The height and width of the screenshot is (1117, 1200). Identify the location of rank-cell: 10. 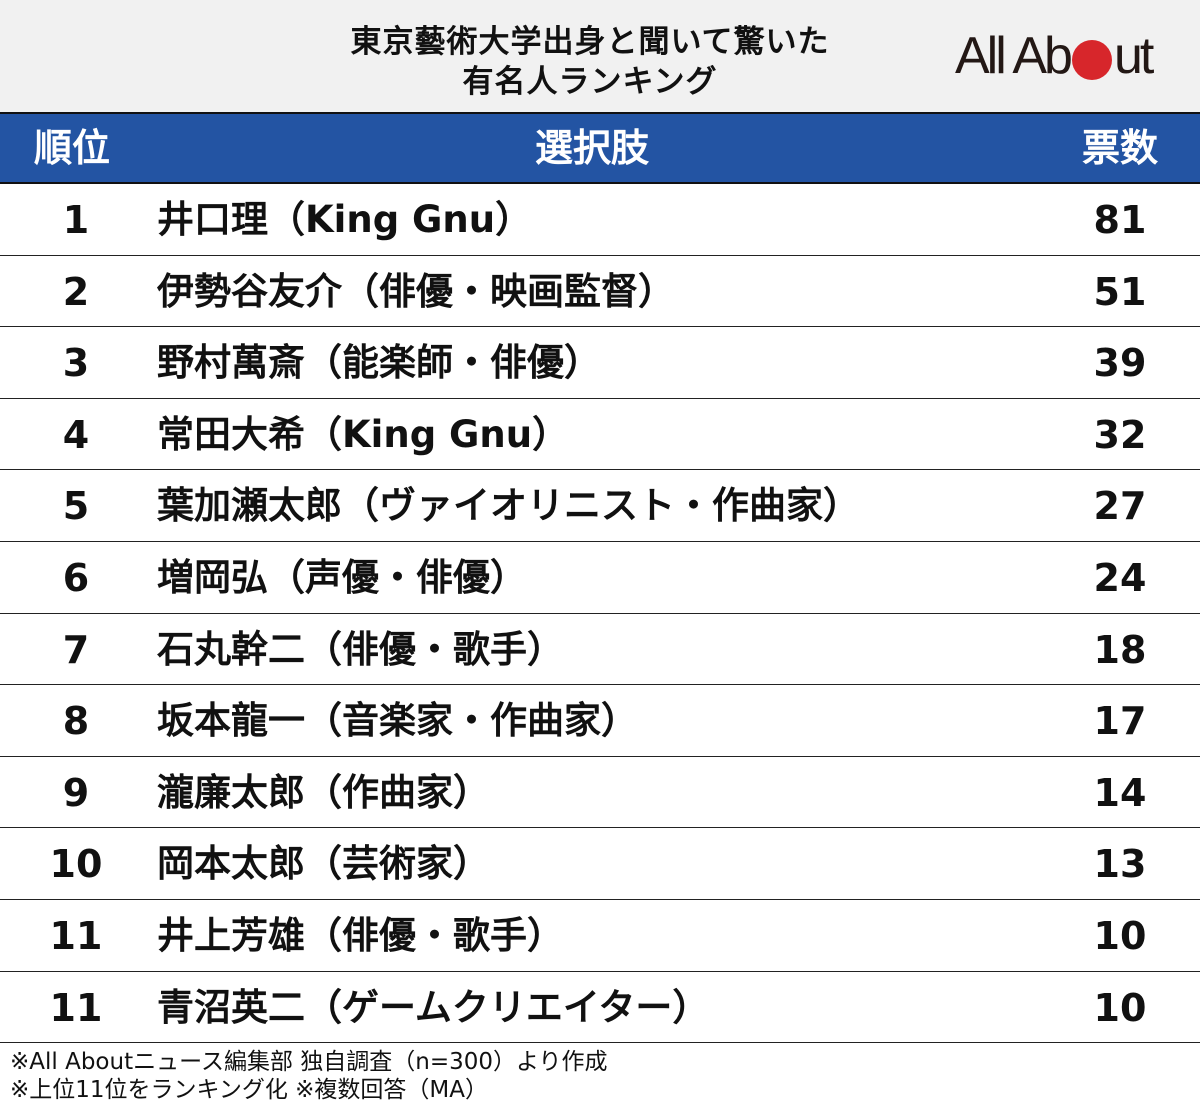
(76, 864).